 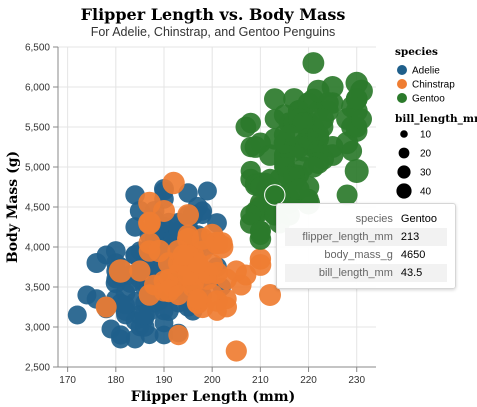 What do you see at coordinates (428, 99) in the screenshot?
I see `legend-label: Gentoo` at bounding box center [428, 99].